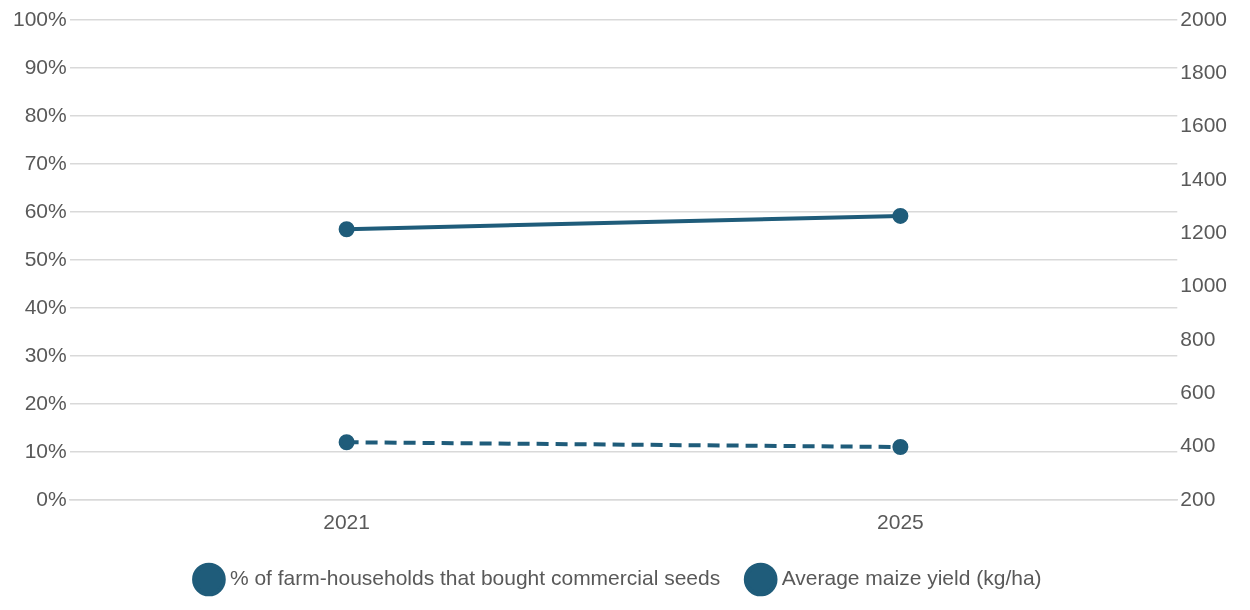 The height and width of the screenshot is (610, 1250). I want to click on y2-tick-label: 400, so click(1198, 445).